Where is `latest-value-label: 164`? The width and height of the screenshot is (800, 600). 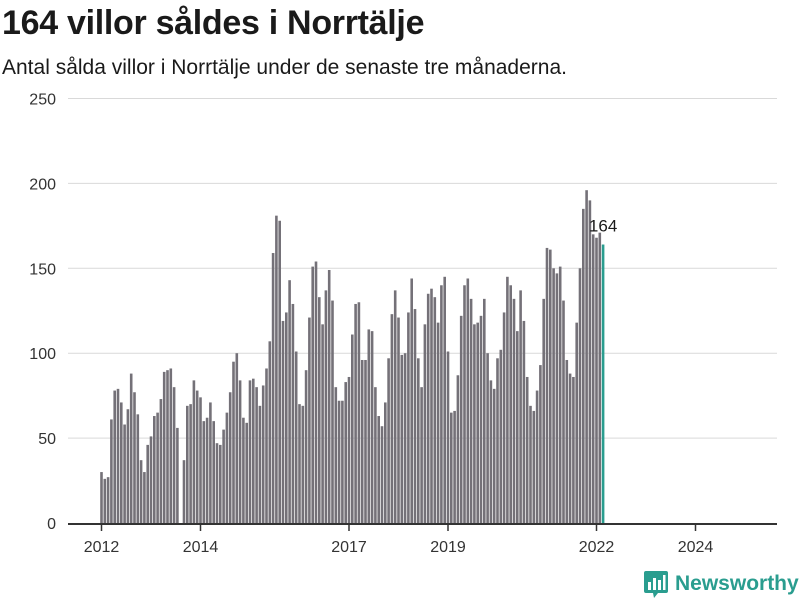 latest-value-label: 164 is located at coordinates (603, 226).